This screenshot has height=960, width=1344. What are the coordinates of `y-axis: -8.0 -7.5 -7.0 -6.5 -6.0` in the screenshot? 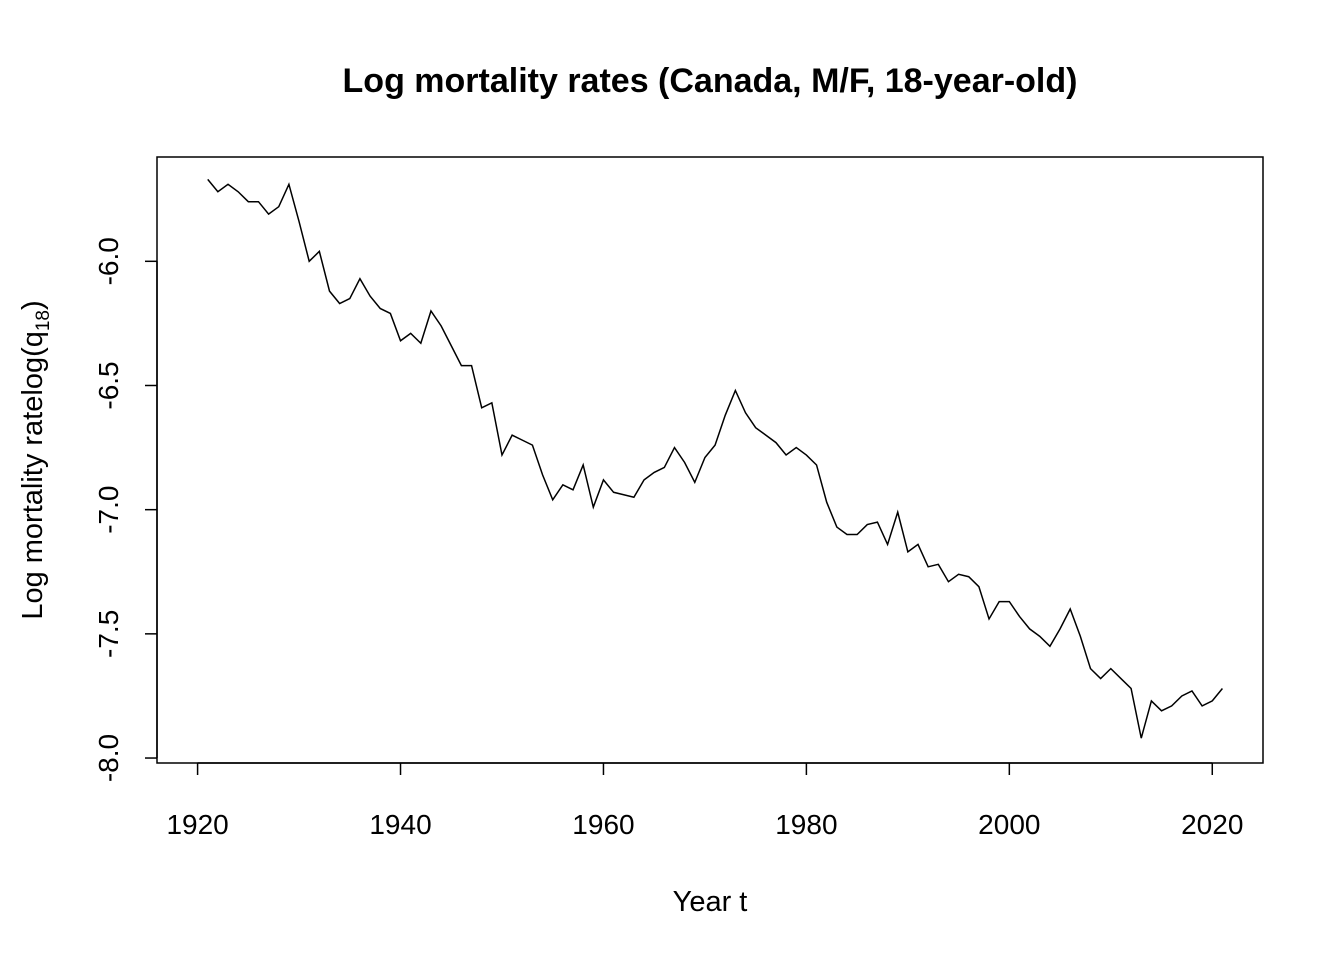 It's located at (125, 509).